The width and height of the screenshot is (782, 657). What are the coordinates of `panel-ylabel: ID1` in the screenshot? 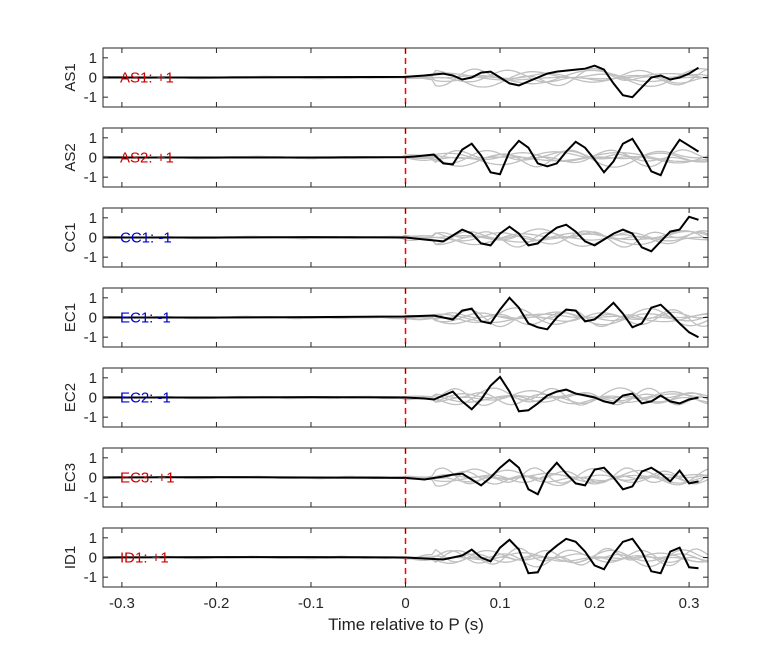 It's located at (70, 557).